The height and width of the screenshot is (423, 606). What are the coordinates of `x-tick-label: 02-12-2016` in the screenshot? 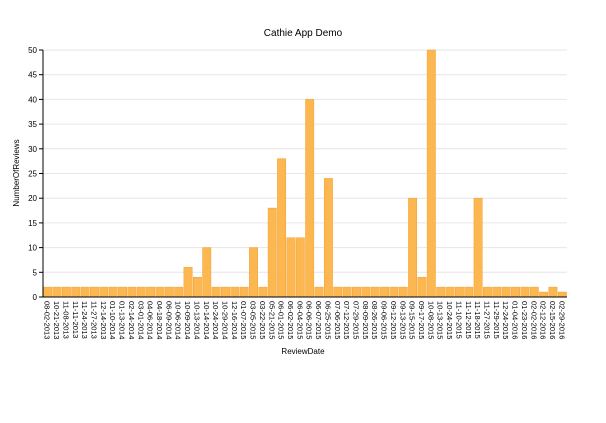 It's located at (543, 320).